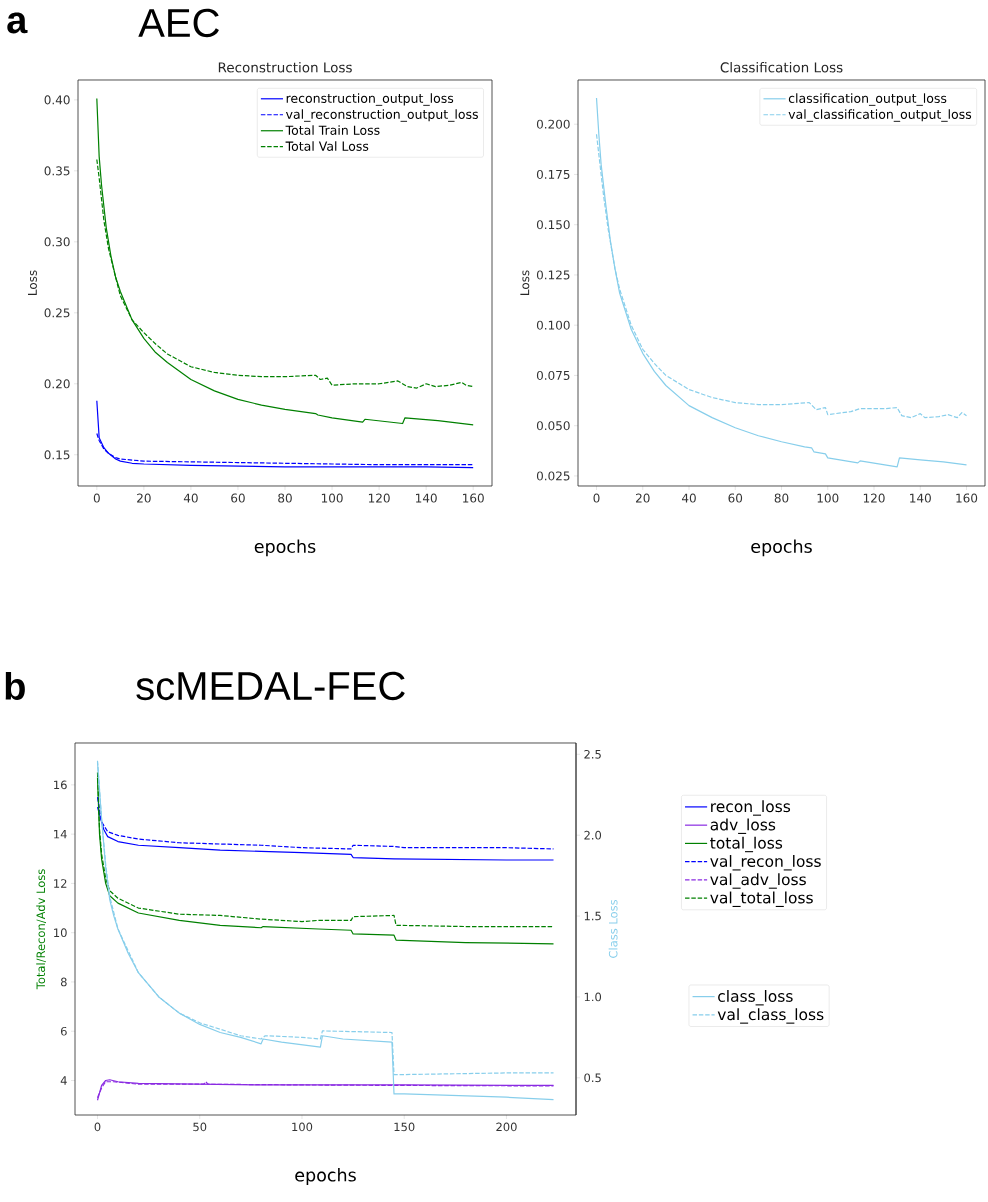 The width and height of the screenshot is (988, 1202). I want to click on legend-label: total_loss, so click(746, 844).